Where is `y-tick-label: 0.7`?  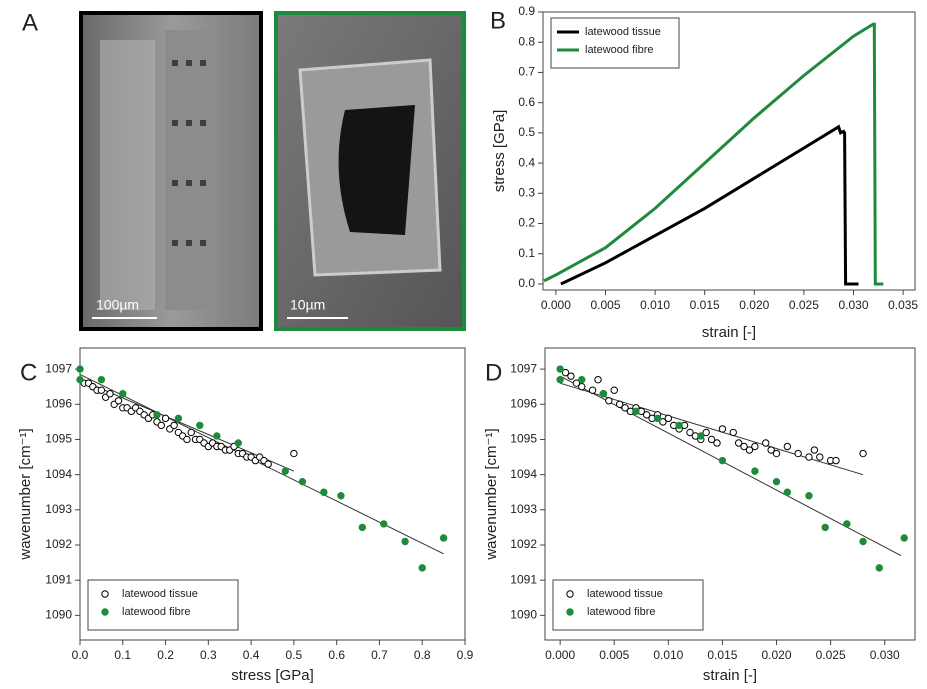
y-tick-label: 0.7 is located at coordinates (526, 72).